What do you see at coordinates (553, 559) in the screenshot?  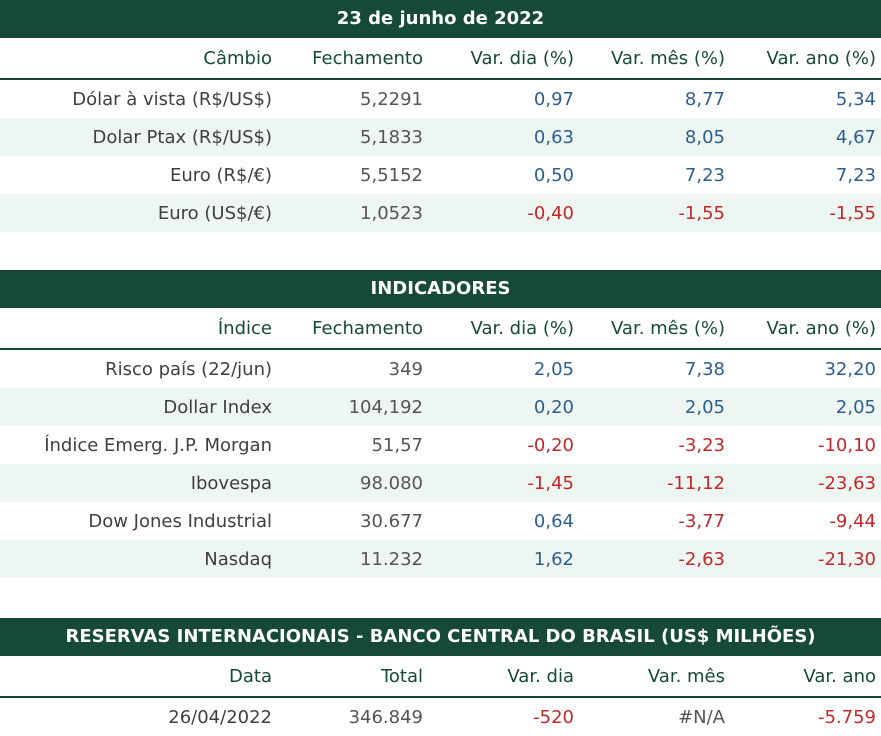 I see `var-dia-value: 1,62` at bounding box center [553, 559].